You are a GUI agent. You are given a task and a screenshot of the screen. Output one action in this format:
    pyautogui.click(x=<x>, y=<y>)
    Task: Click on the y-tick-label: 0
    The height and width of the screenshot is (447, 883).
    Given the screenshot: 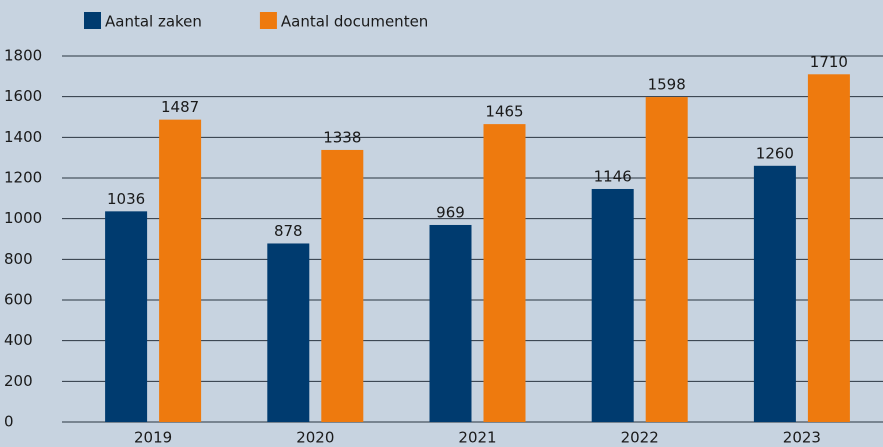 What is the action you would take?
    pyautogui.click(x=9, y=422)
    